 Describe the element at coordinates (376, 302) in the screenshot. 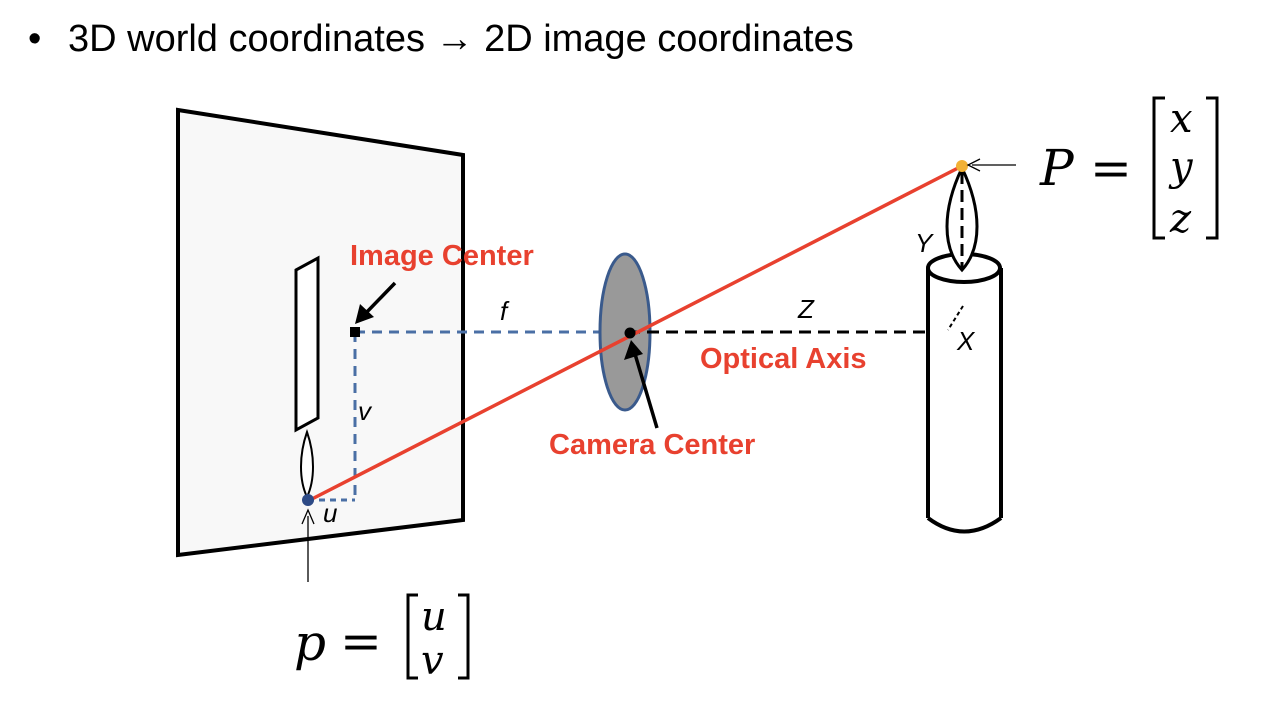

I see `arrow-image-center` at that location.